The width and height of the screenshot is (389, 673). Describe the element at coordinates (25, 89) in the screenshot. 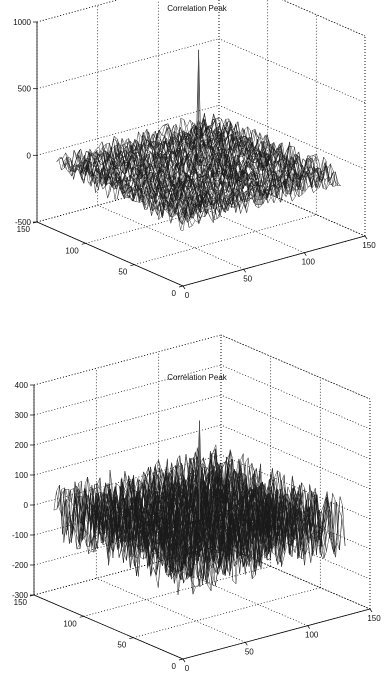

I see `z-tick-label: 500` at that location.